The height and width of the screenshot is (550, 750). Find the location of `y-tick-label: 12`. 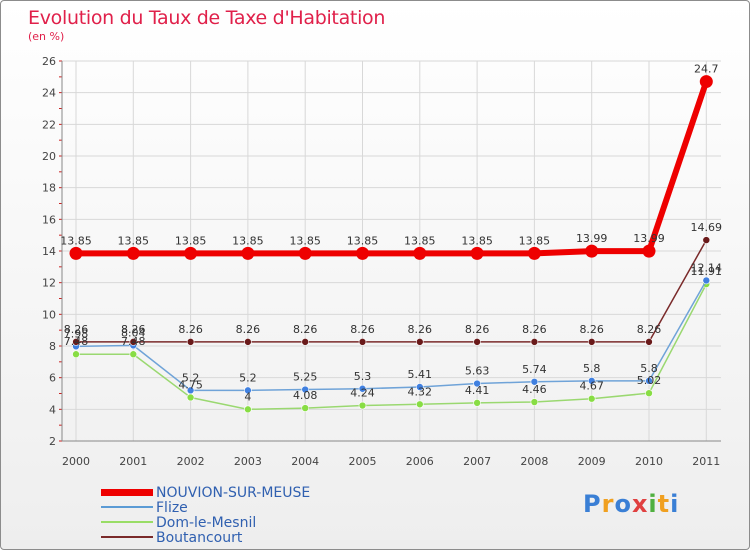

y-tick-label: 12 is located at coordinates (49, 283).